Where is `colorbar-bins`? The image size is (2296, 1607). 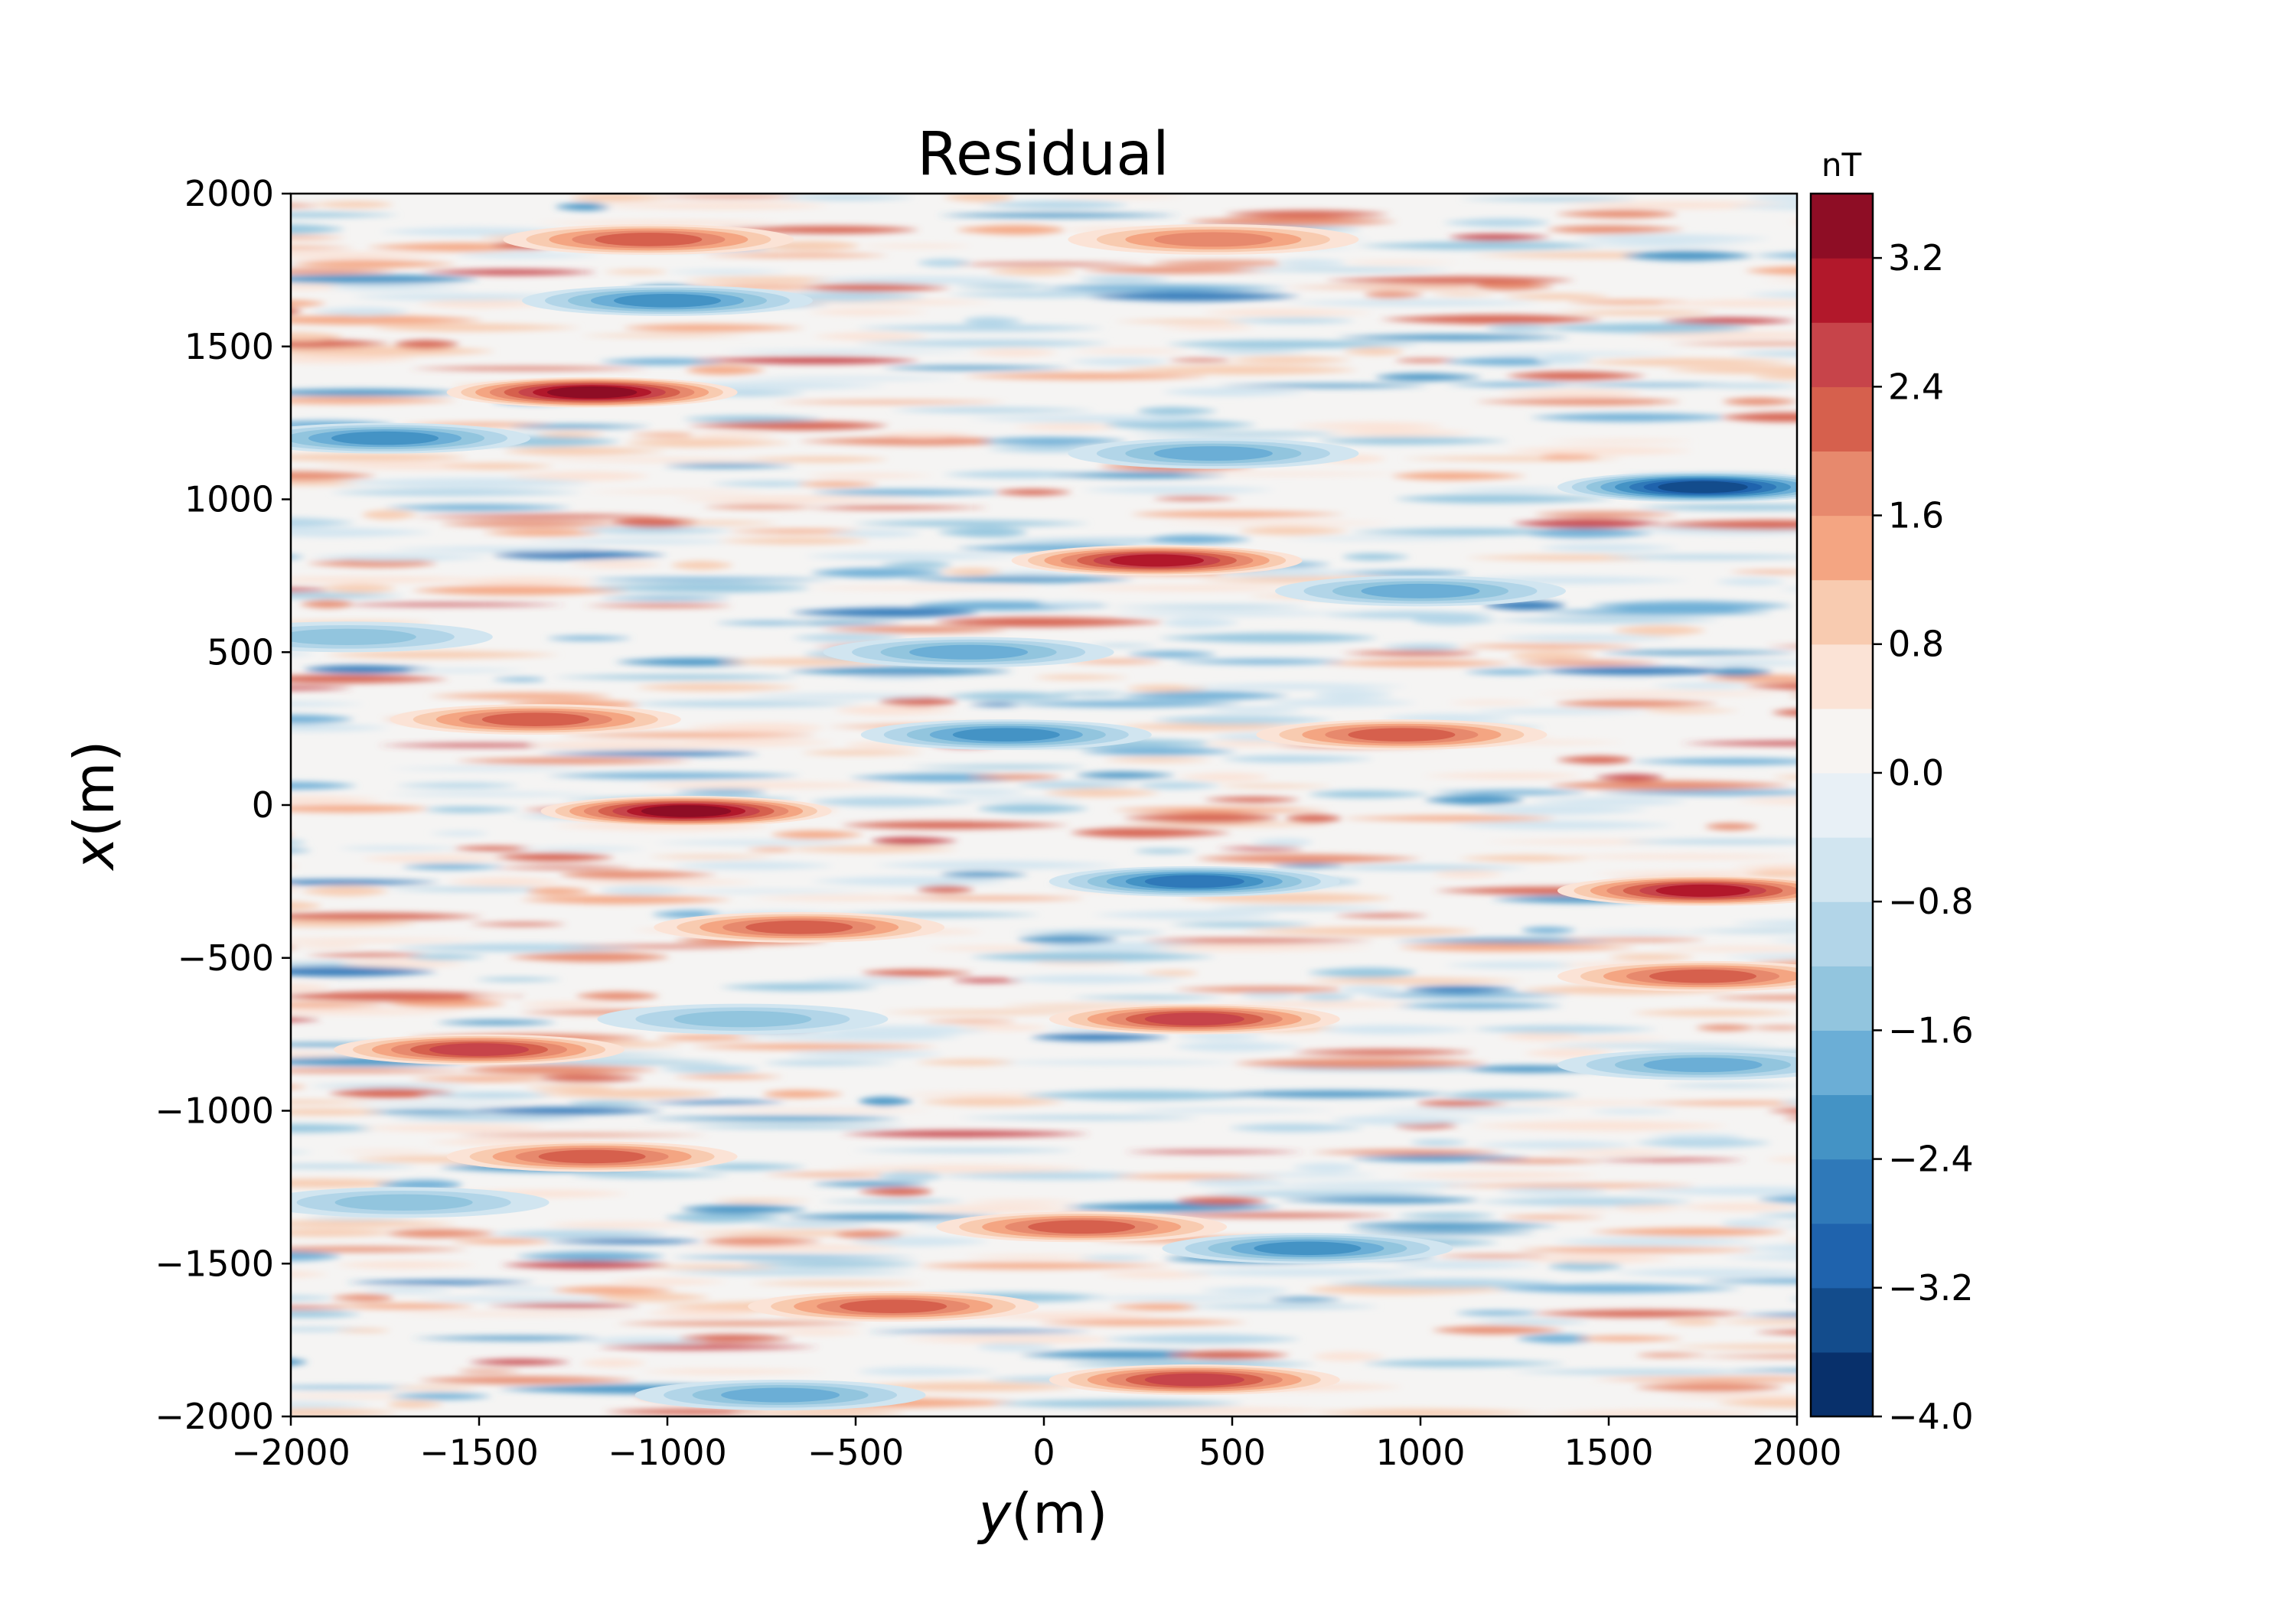
colorbar-bins is located at coordinates (1842, 805).